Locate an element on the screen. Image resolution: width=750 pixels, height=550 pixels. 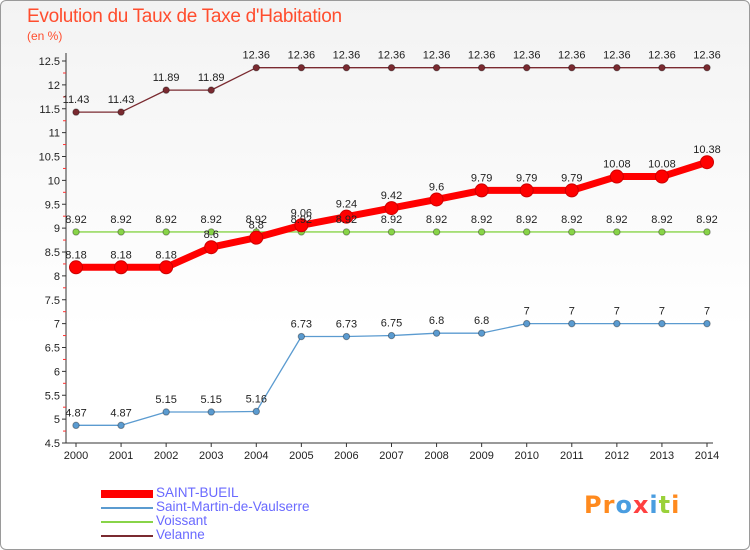
x-tick-label: 2004 is located at coordinates (256, 456).